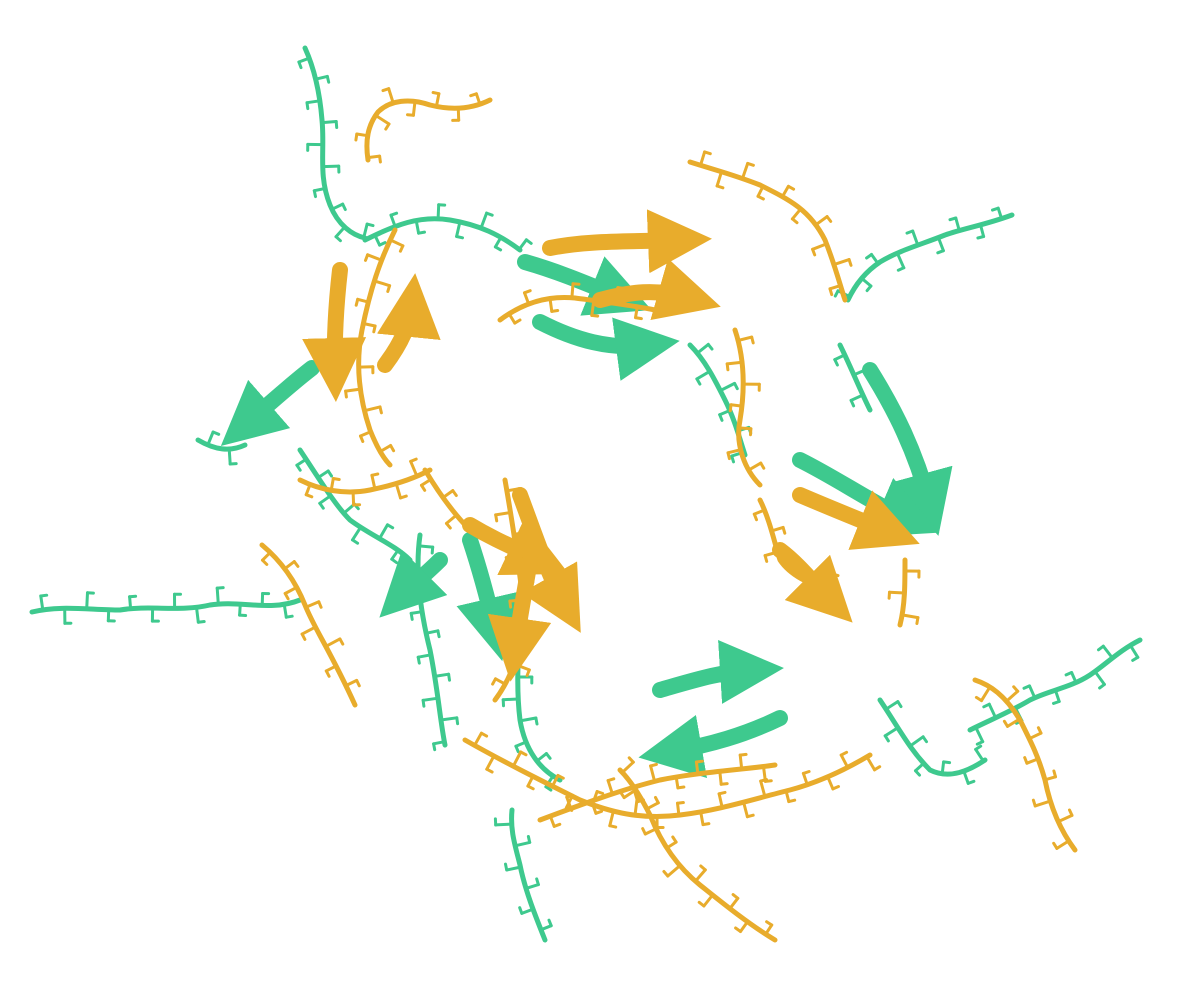 The height and width of the screenshot is (985, 1177). What do you see at coordinates (656, 289) in the screenshot?
I see `gold-beta-strand` at bounding box center [656, 289].